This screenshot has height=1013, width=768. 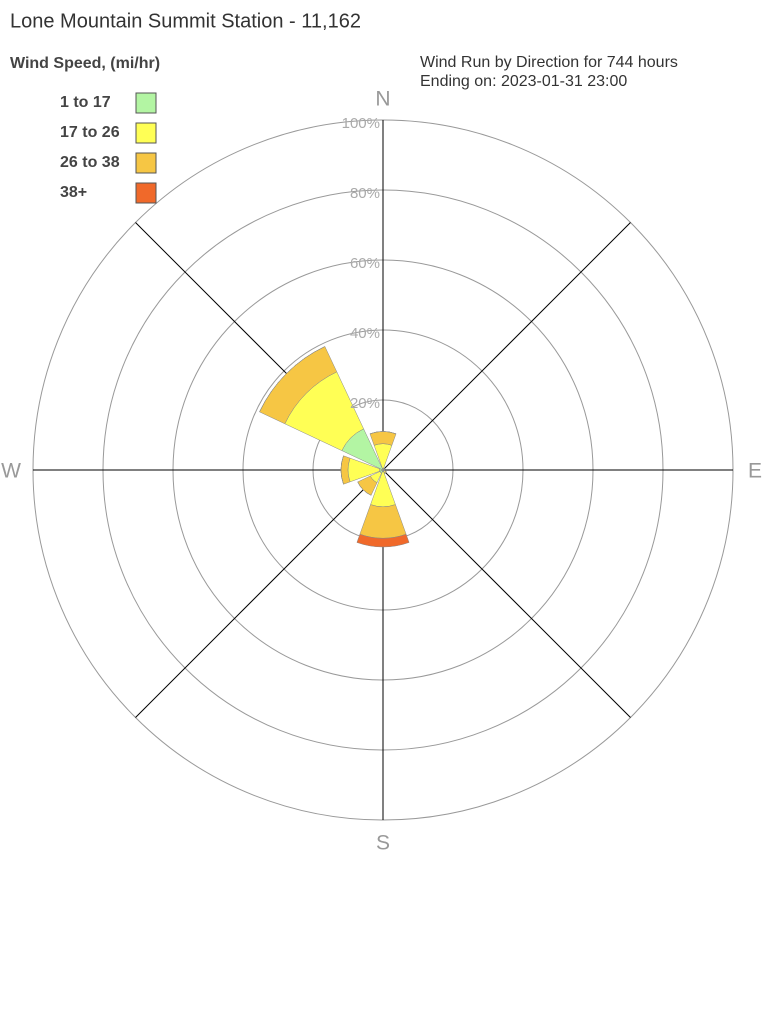 I want to click on direction-label: W, so click(x=11, y=471).